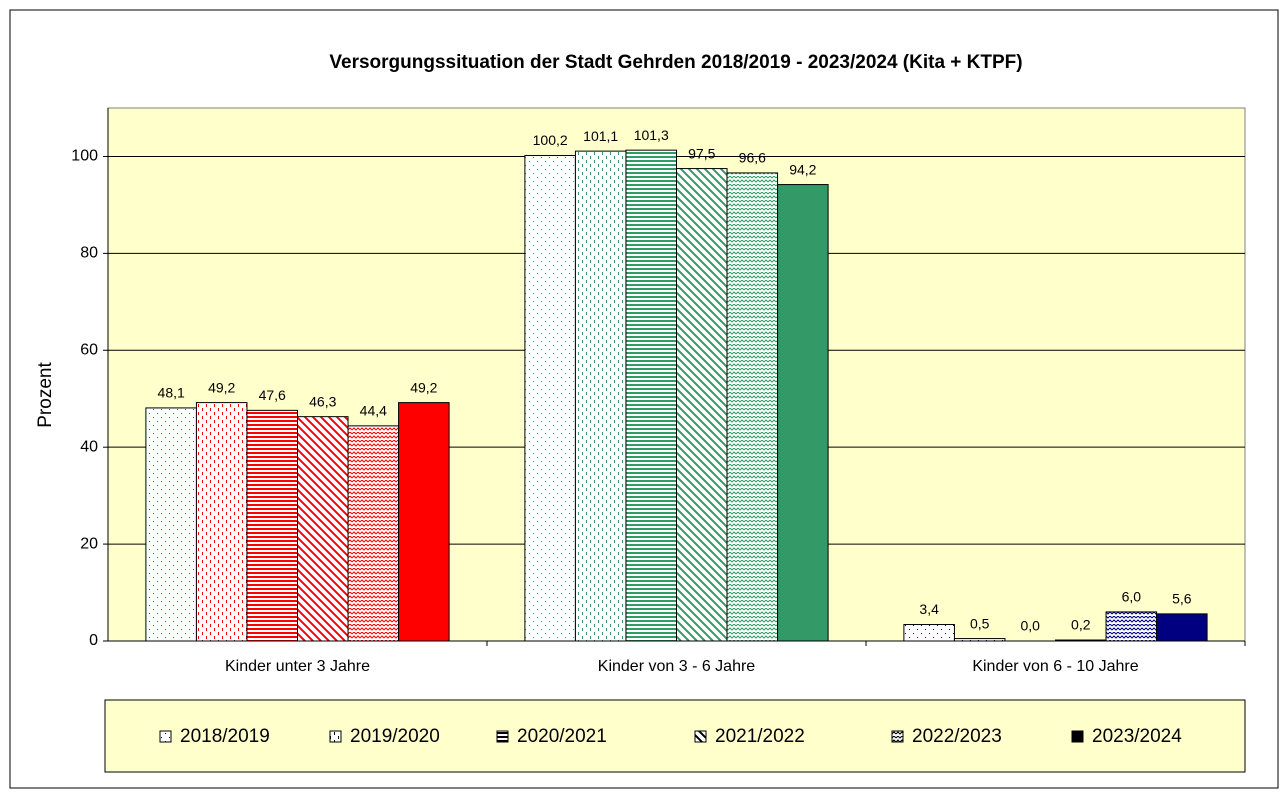 The width and height of the screenshot is (1288, 798). Describe the element at coordinates (89, 543) in the screenshot. I see `y-tick-label: 20` at that location.